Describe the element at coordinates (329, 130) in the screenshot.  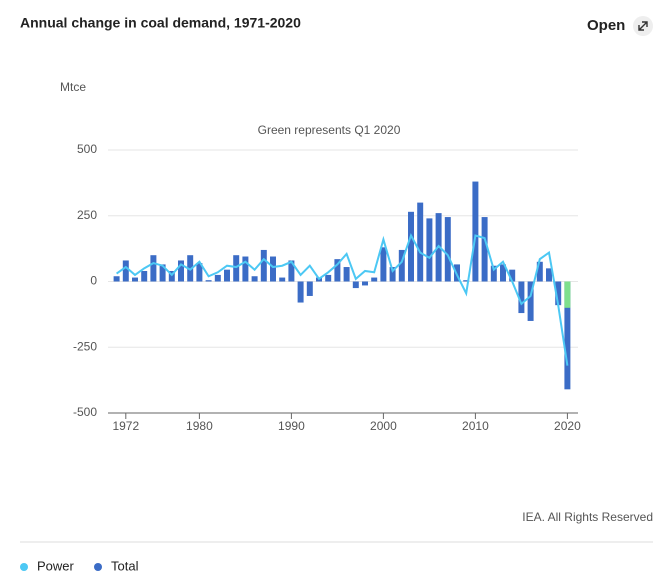
I see `annotation: Green represents Q1 2020` at that location.